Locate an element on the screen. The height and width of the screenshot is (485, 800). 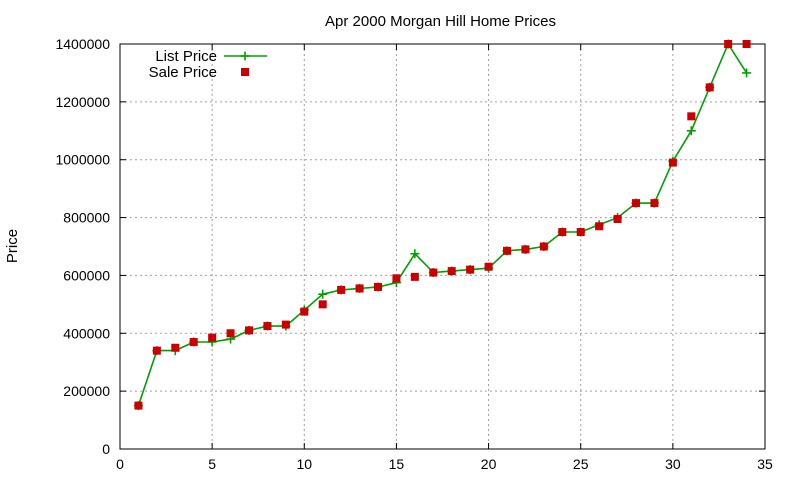
y-tick-label: 800000 is located at coordinates (86, 218).